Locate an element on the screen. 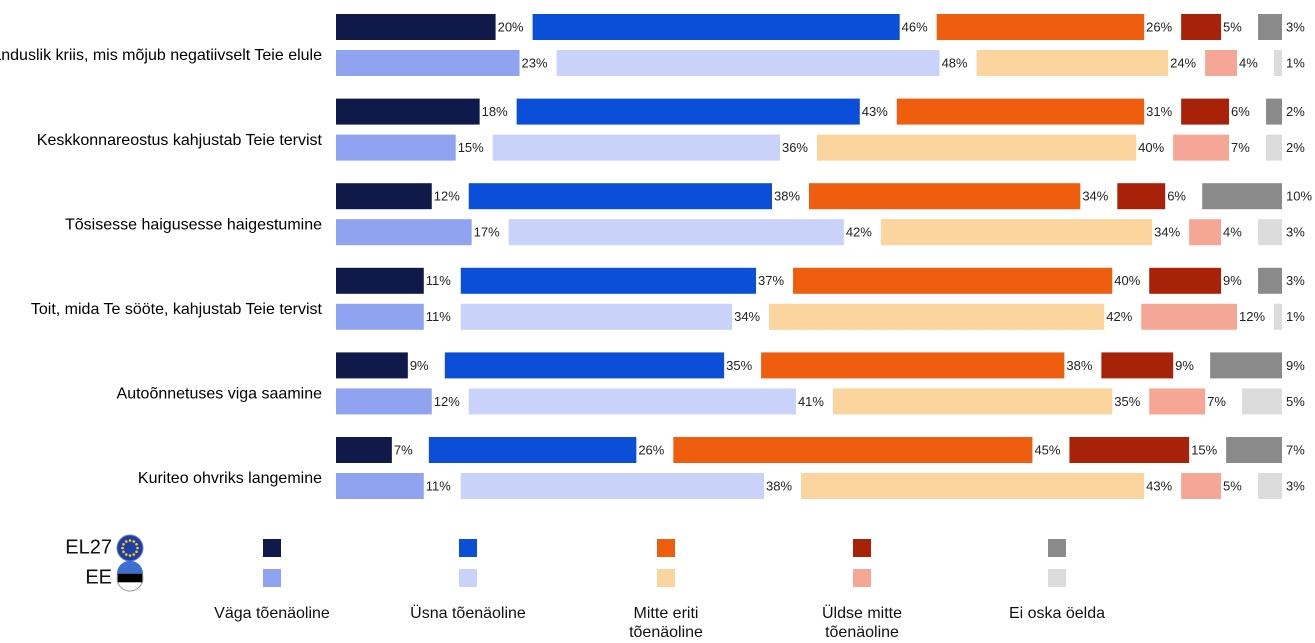  category-label: Keskkonnareostus kahjustab Teie tervist is located at coordinates (180, 140).